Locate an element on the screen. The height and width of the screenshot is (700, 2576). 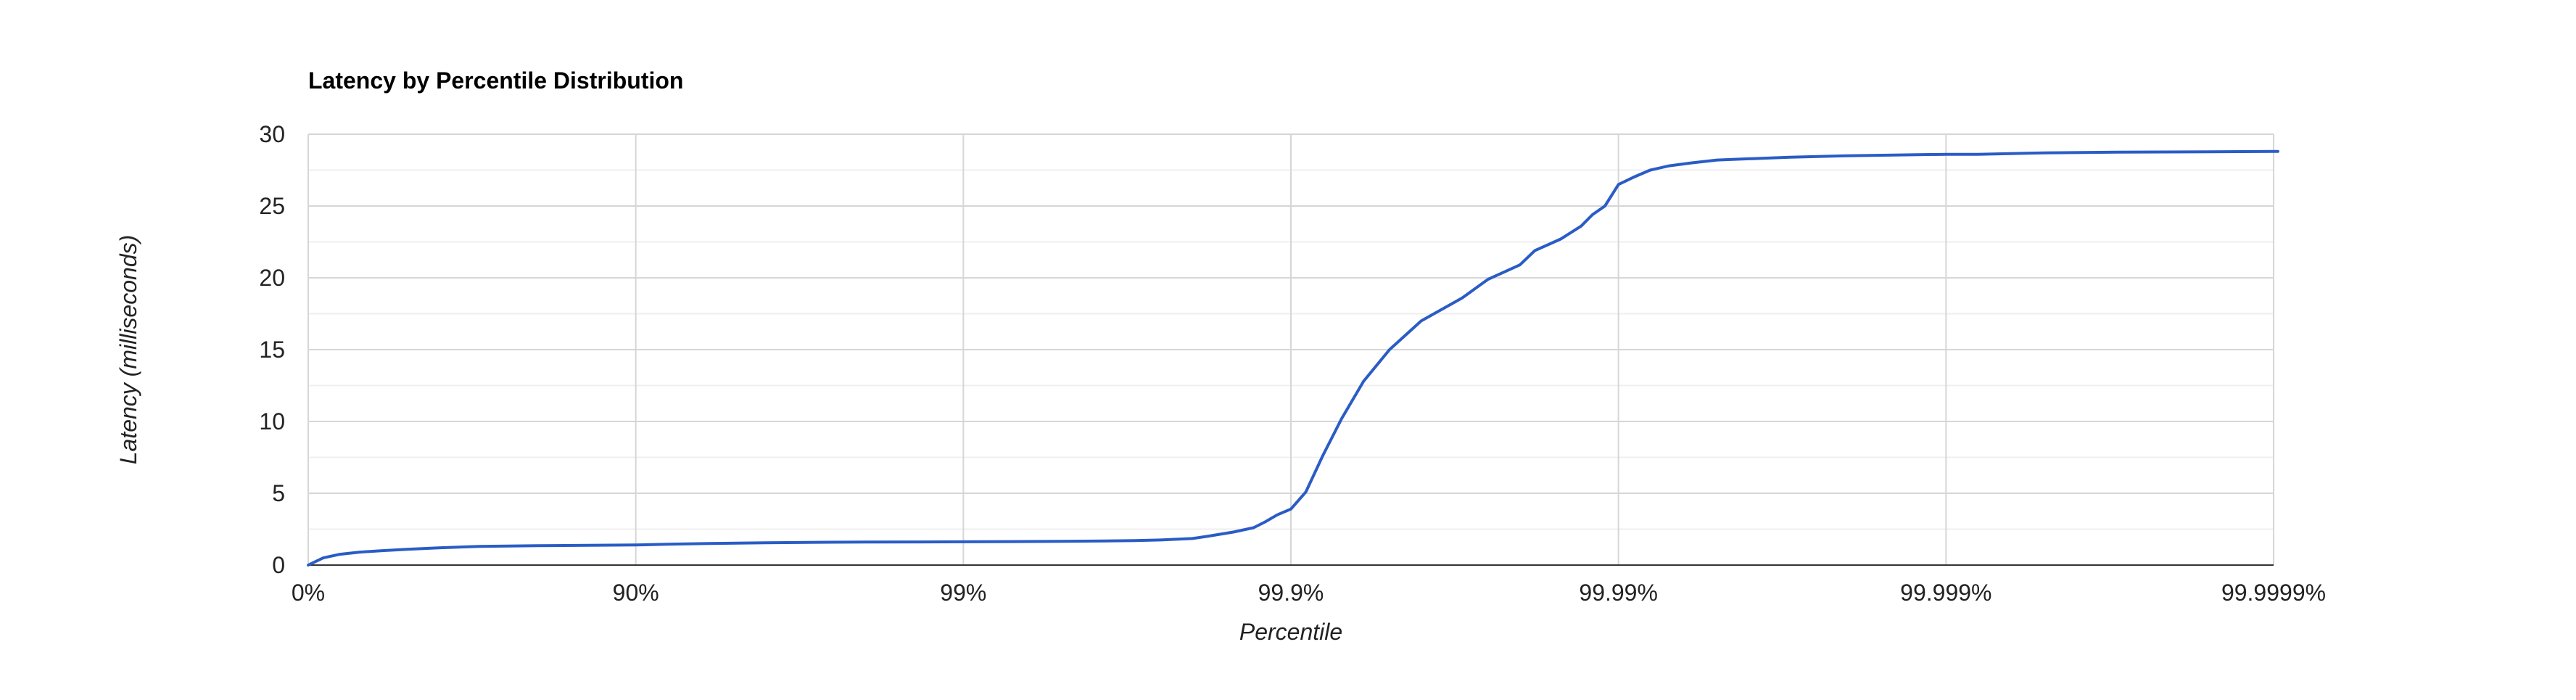
x-tick-label: 99.999% is located at coordinates (1945, 593).